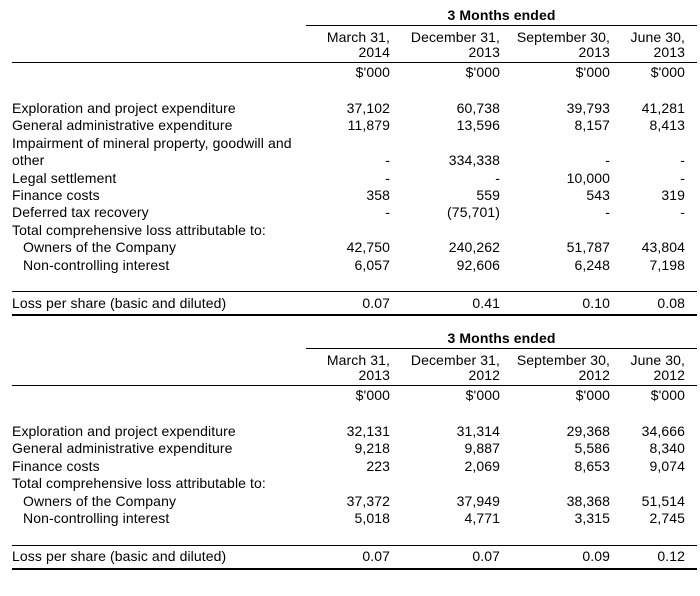 The height and width of the screenshot is (596, 700). Describe the element at coordinates (372, 264) in the screenshot. I see `value-cell: 6,057` at that location.